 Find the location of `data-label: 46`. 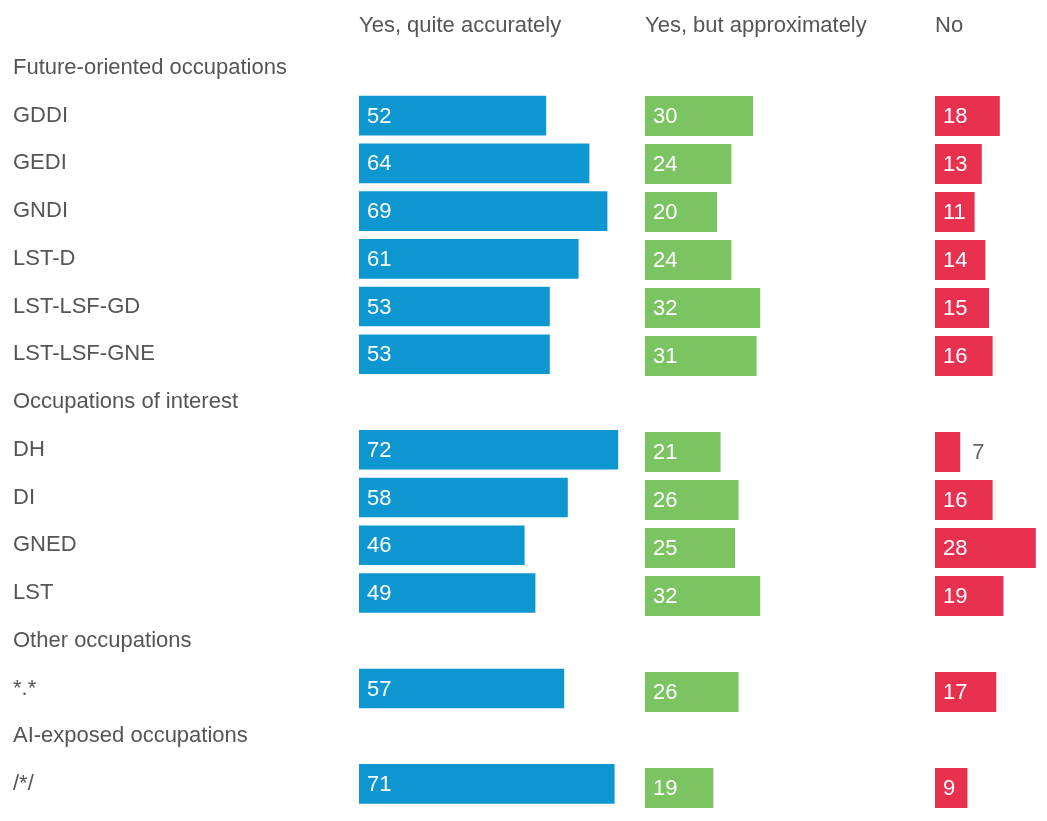

data-label: 46 is located at coordinates (379, 545).